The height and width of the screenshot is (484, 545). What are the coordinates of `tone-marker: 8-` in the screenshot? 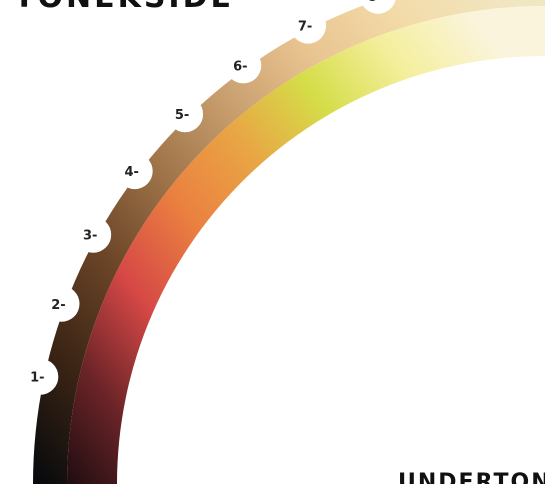 It's located at (378, 7).